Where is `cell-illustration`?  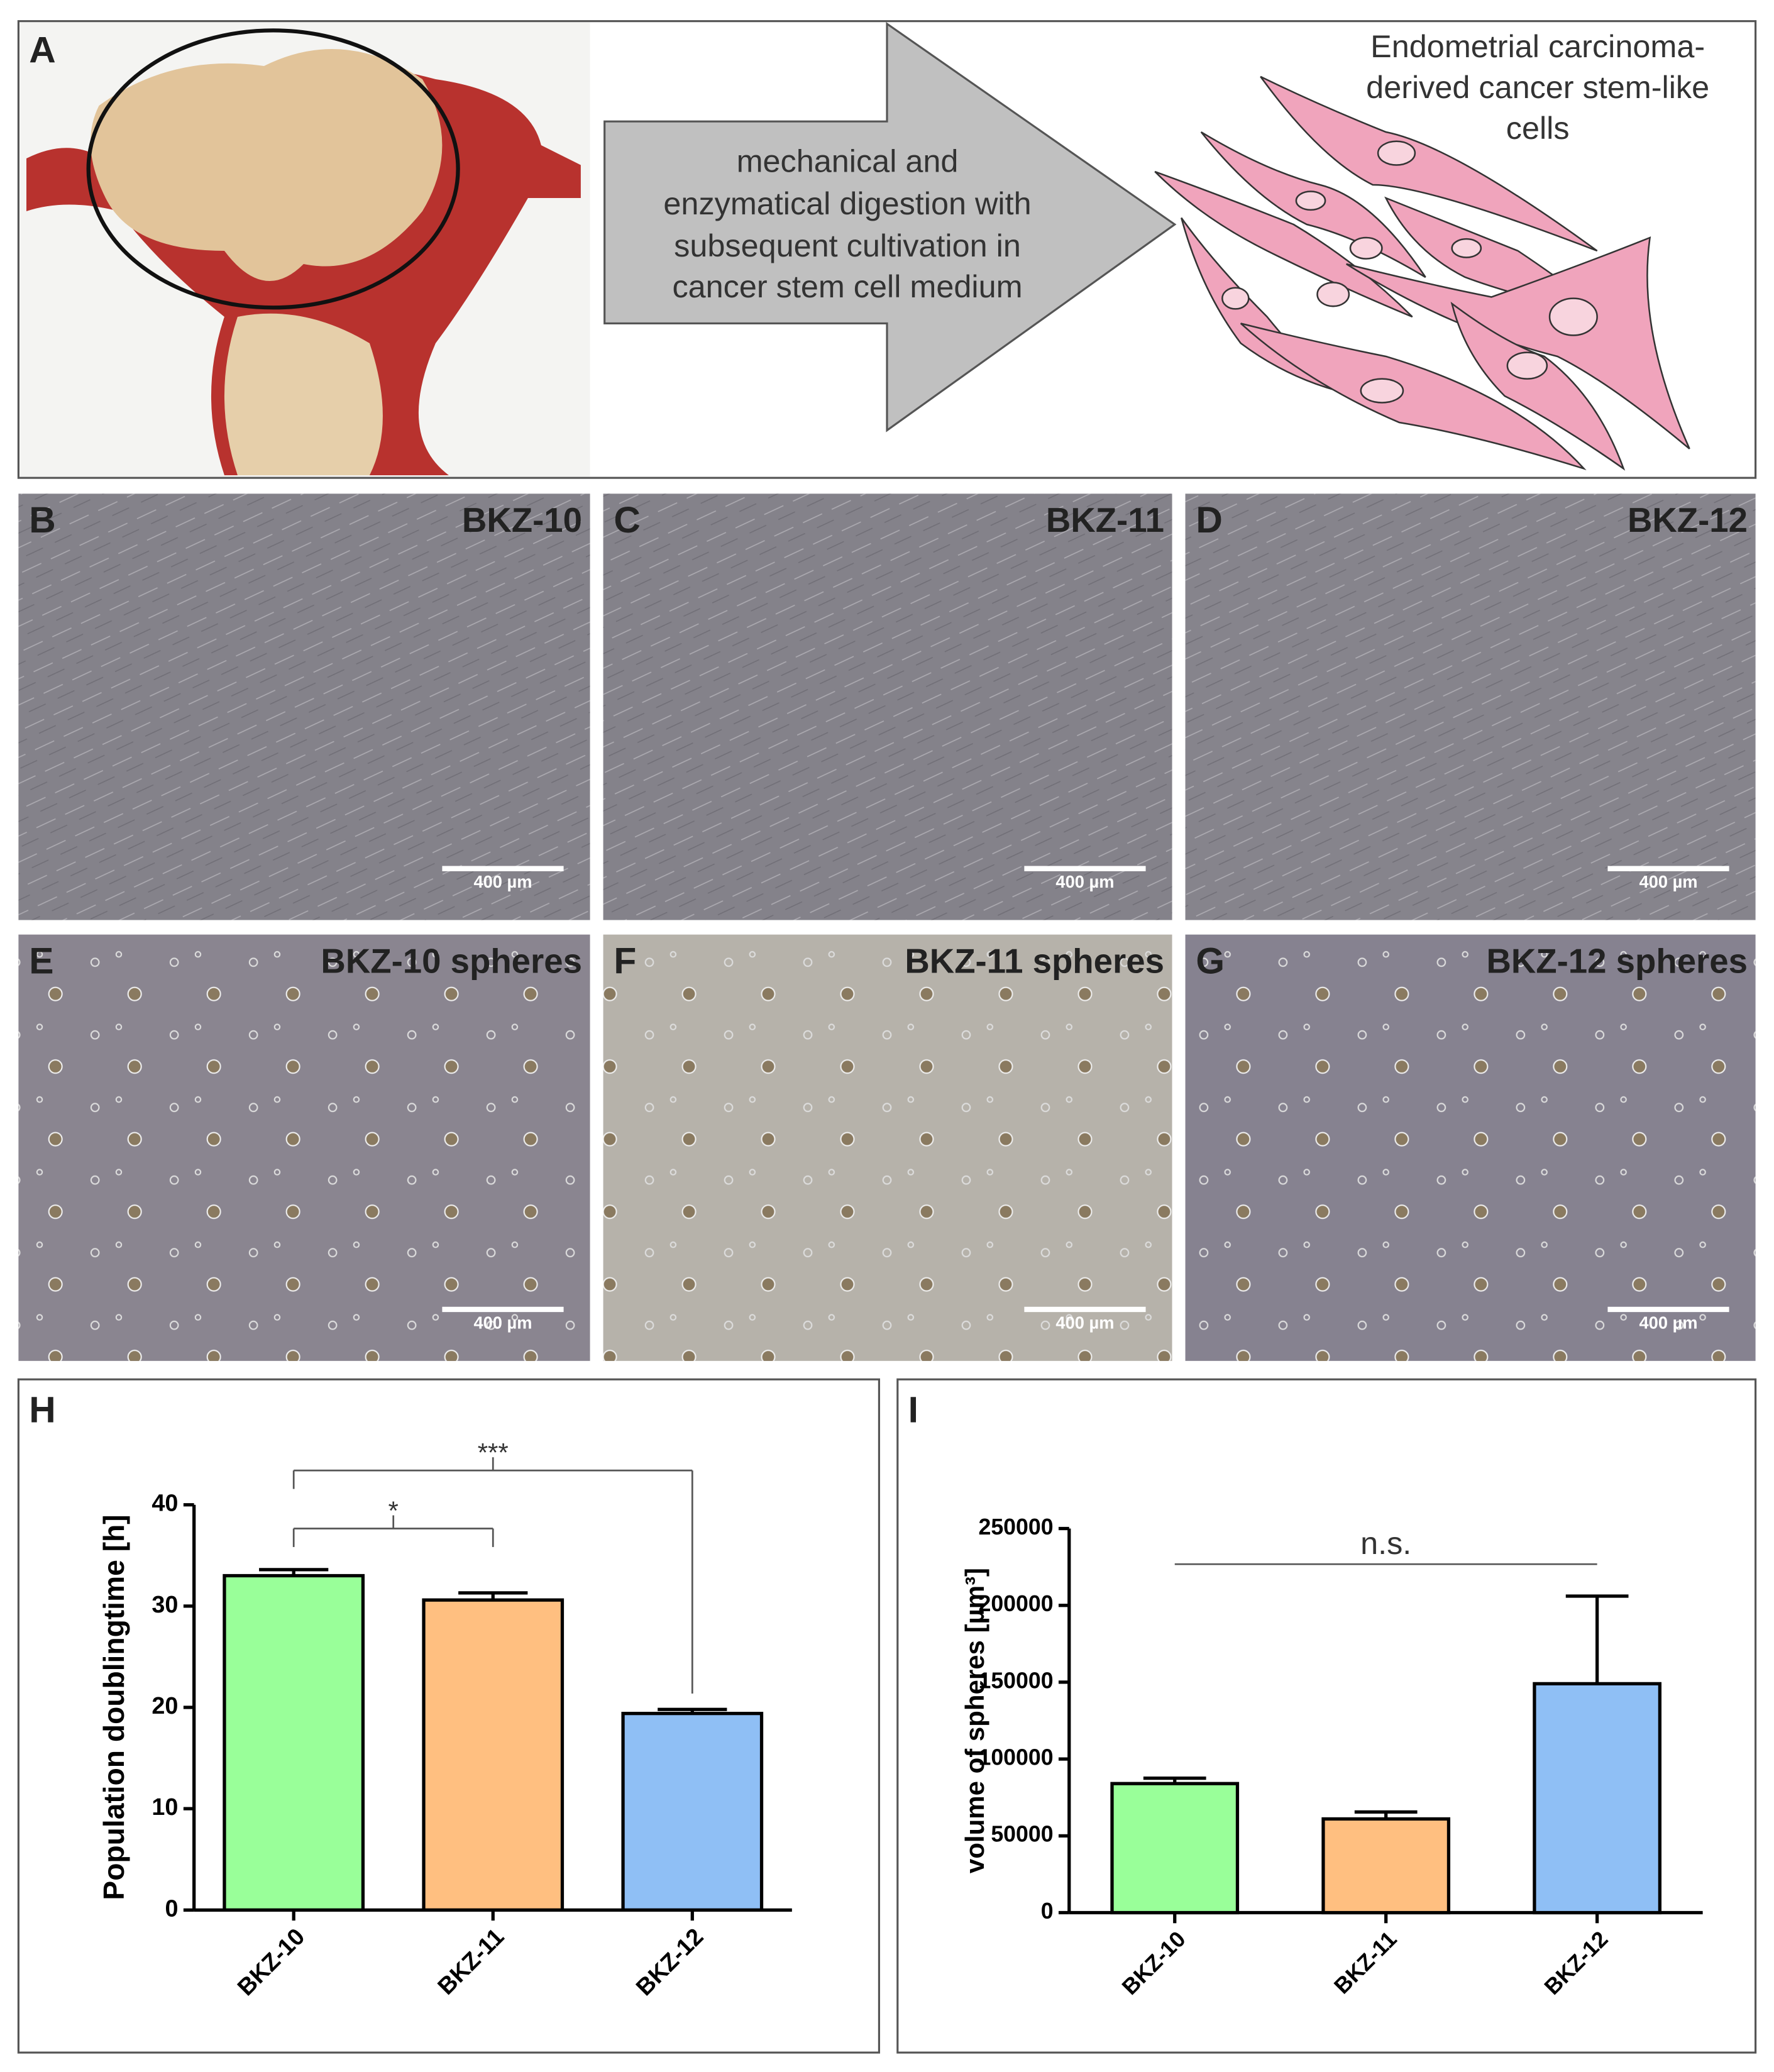 cell-illustration is located at coordinates (1422, 273).